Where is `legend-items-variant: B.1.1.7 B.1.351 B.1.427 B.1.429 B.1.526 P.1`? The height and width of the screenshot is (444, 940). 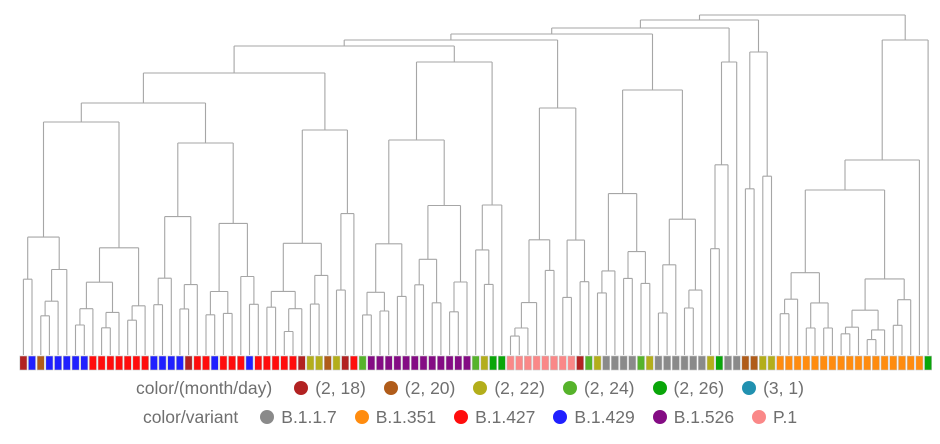 legend-items-variant: B.1.1.7 B.1.351 B.1.427 B.1.429 B.1.526 P.1 is located at coordinates (528, 417).